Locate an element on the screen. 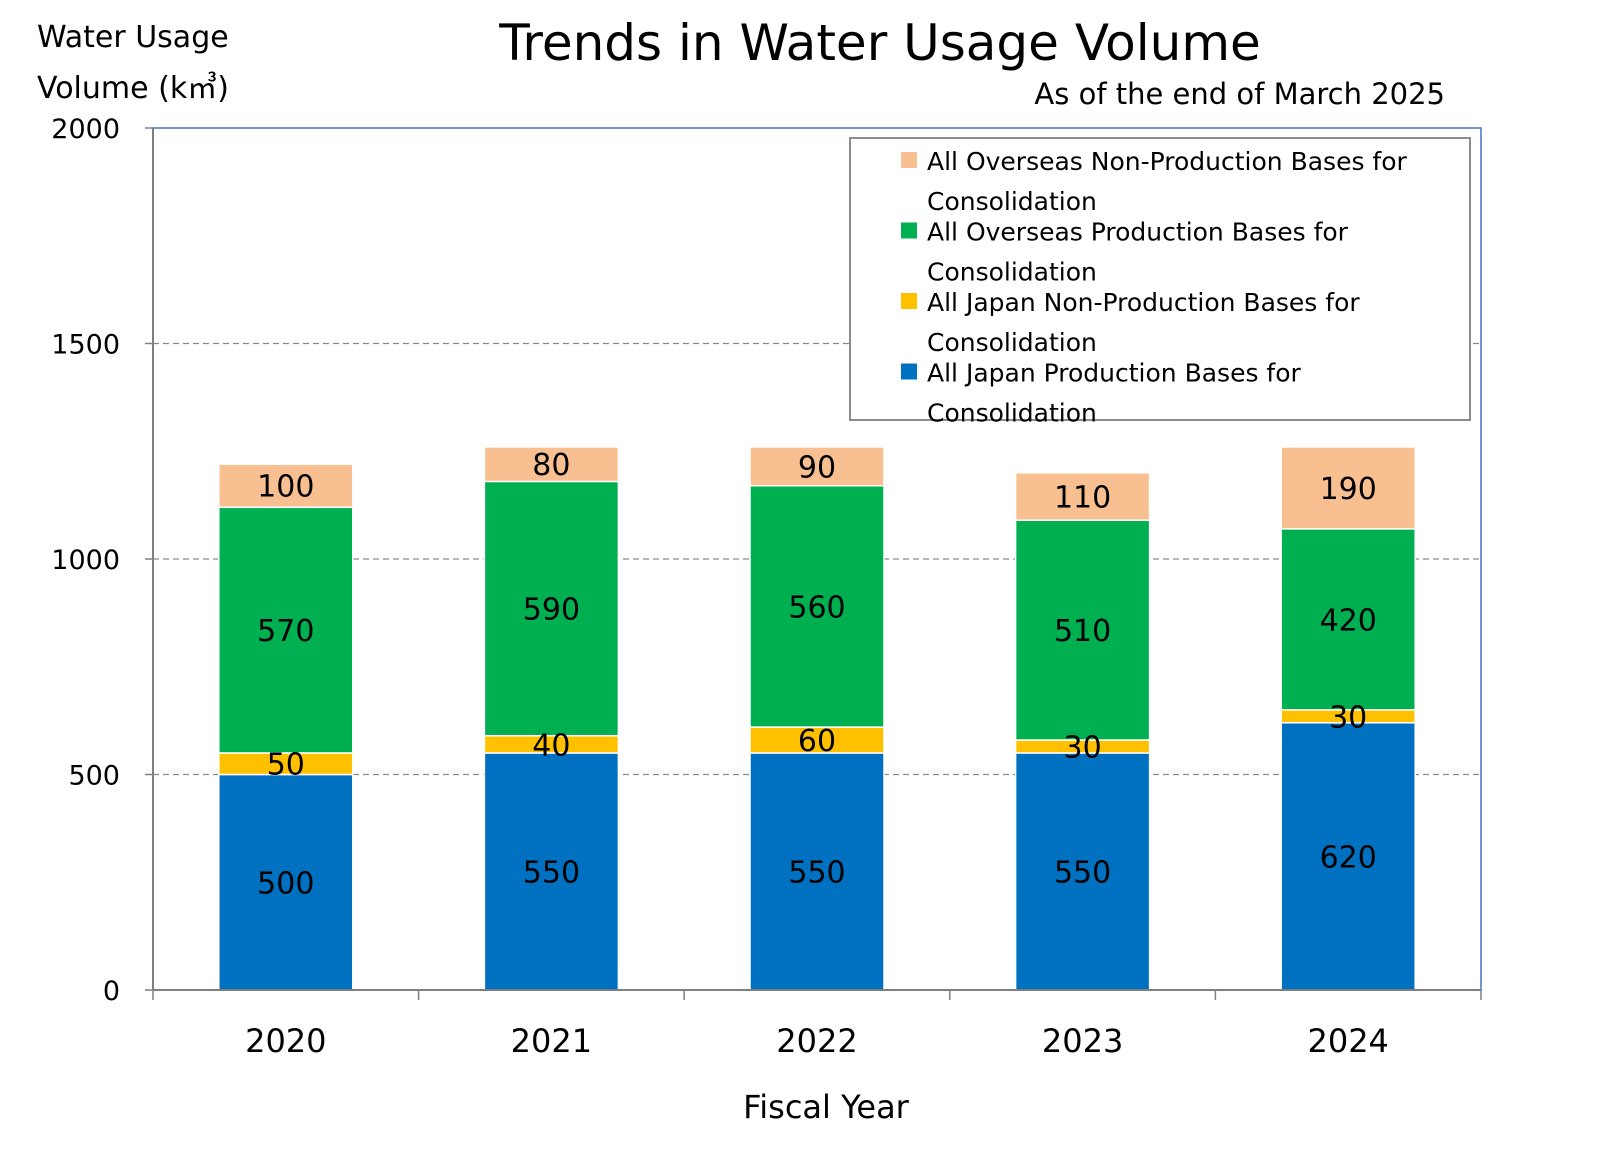 This screenshot has height=1160, width=1600. data-label: 570 is located at coordinates (285, 631).